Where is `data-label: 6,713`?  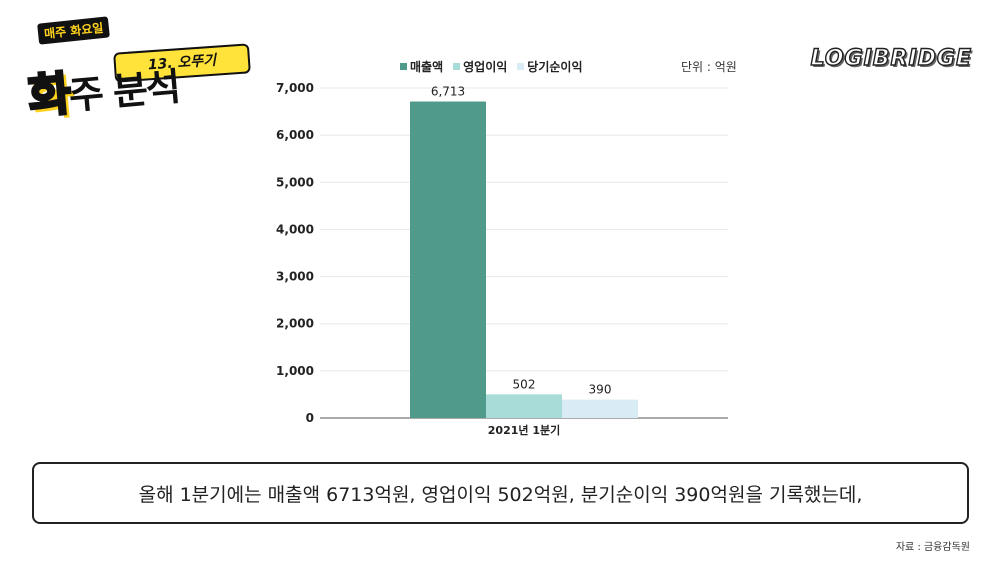 data-label: 6,713 is located at coordinates (448, 92).